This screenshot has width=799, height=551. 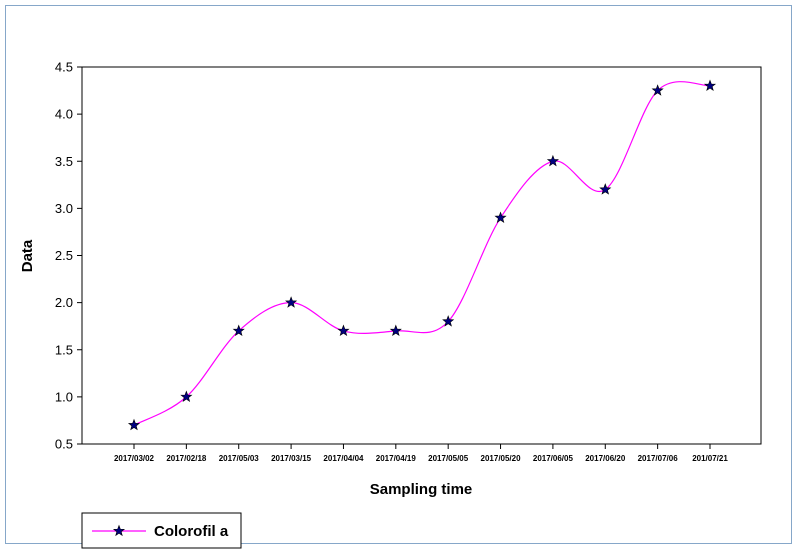 I want to click on x-tick-label: 201/07/21, so click(x=710, y=458).